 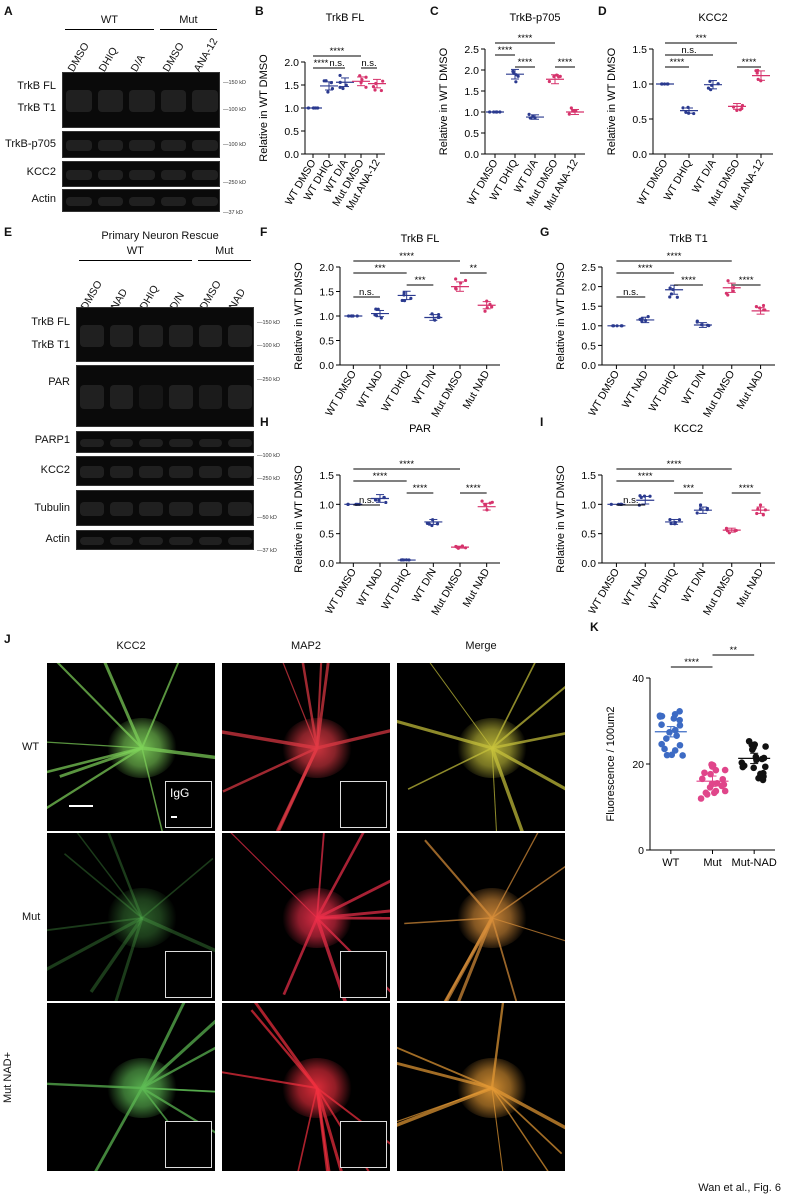 What do you see at coordinates (545, 232) in the screenshot?
I see `chart-panel-letter: G` at bounding box center [545, 232].